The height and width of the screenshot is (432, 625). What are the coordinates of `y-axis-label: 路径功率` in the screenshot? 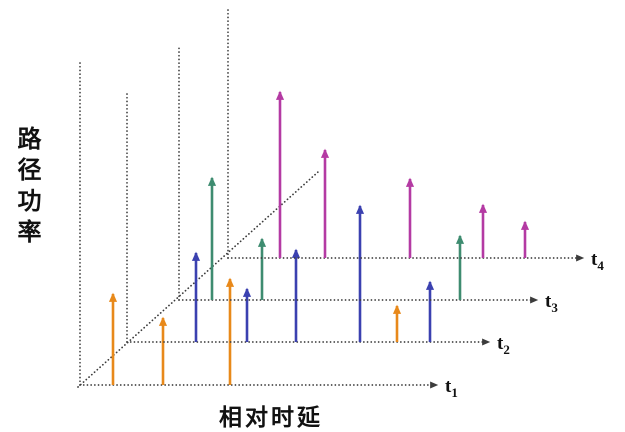 It's located at (26, 188).